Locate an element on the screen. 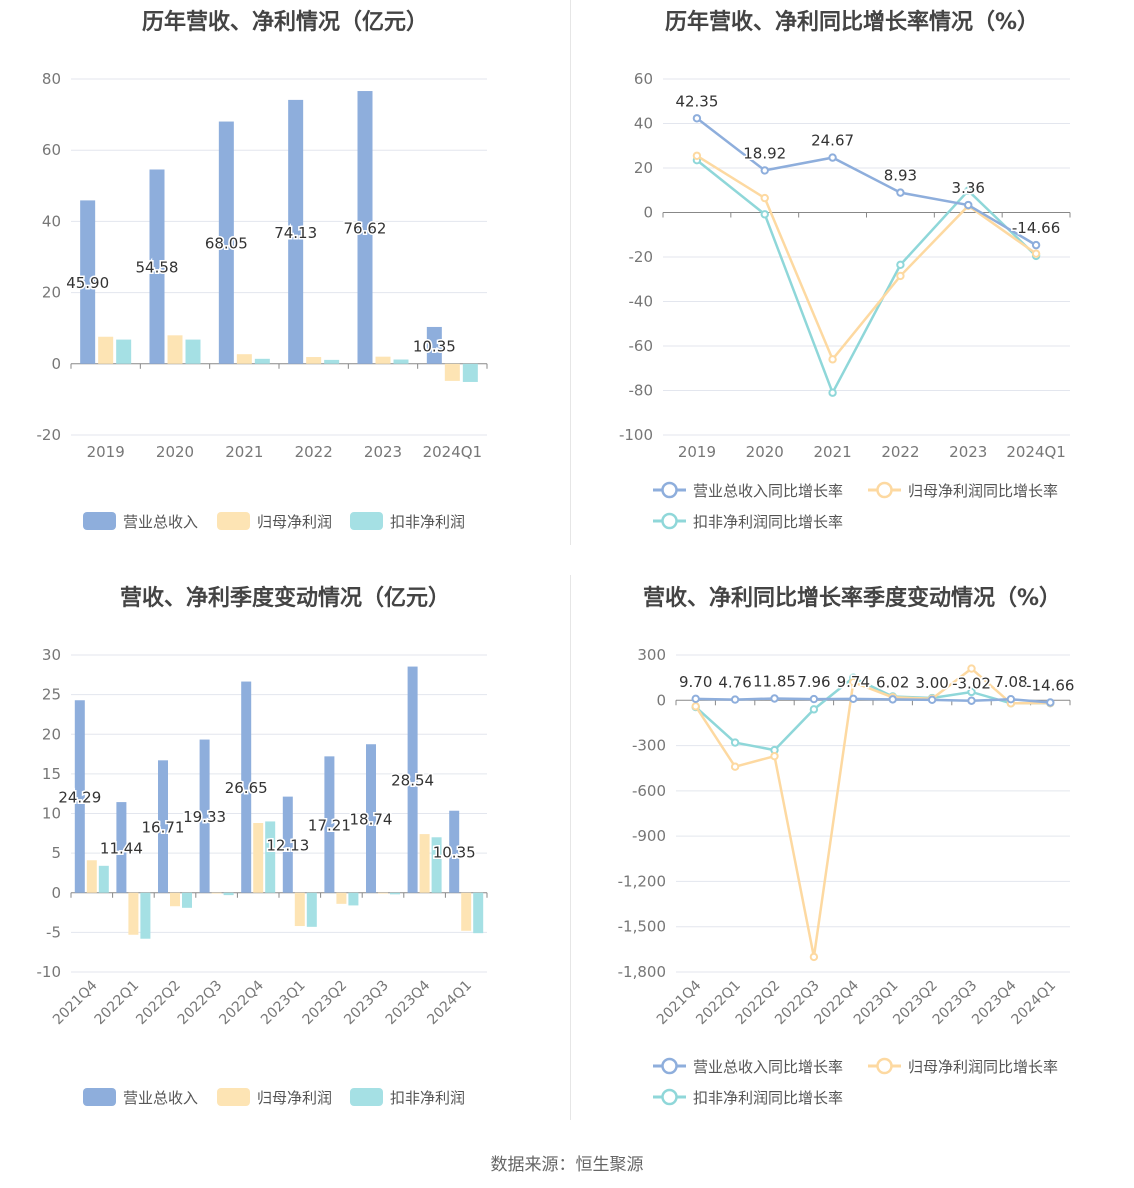 Image resolution: width=1134 pixels, height=1188 pixels. x-tick-label: 2022Q1 is located at coordinates (117, 1003).